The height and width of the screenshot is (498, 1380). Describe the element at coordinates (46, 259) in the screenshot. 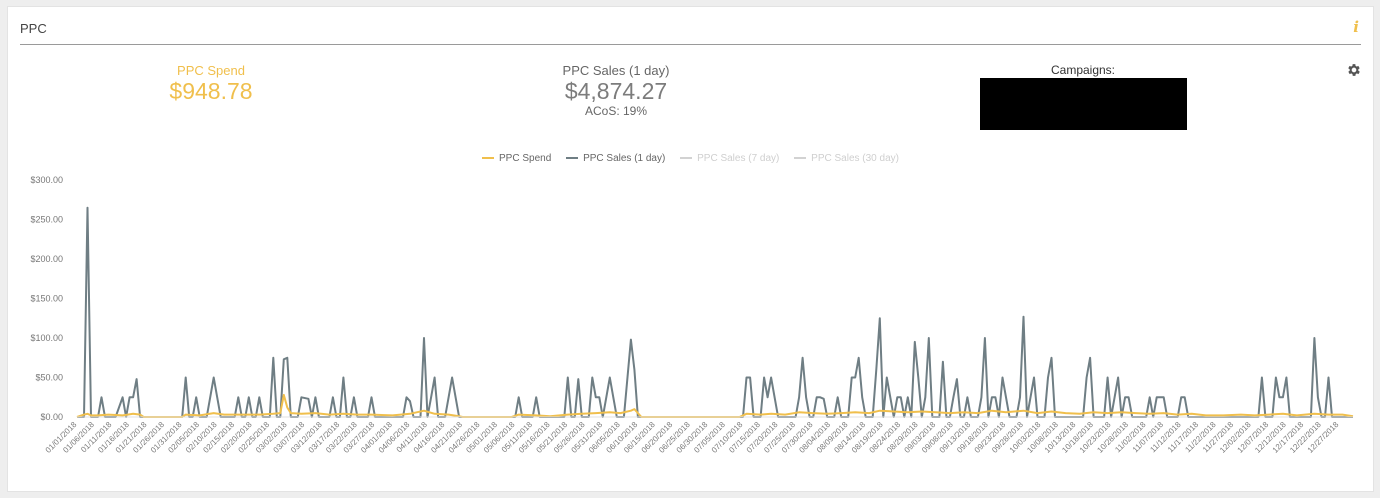

I see `y-tick-label: $200.00` at that location.